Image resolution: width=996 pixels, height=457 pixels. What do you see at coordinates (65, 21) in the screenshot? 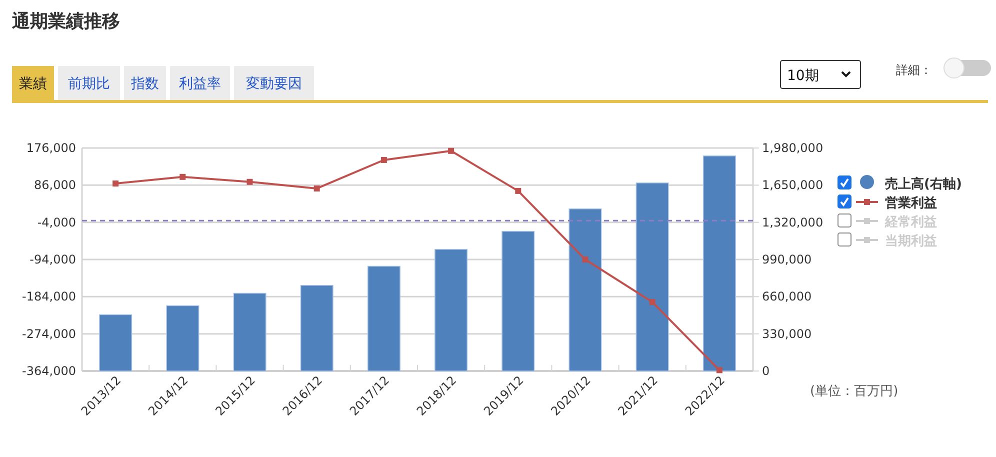
I see `chart-title: 通期業績推移` at bounding box center [65, 21].